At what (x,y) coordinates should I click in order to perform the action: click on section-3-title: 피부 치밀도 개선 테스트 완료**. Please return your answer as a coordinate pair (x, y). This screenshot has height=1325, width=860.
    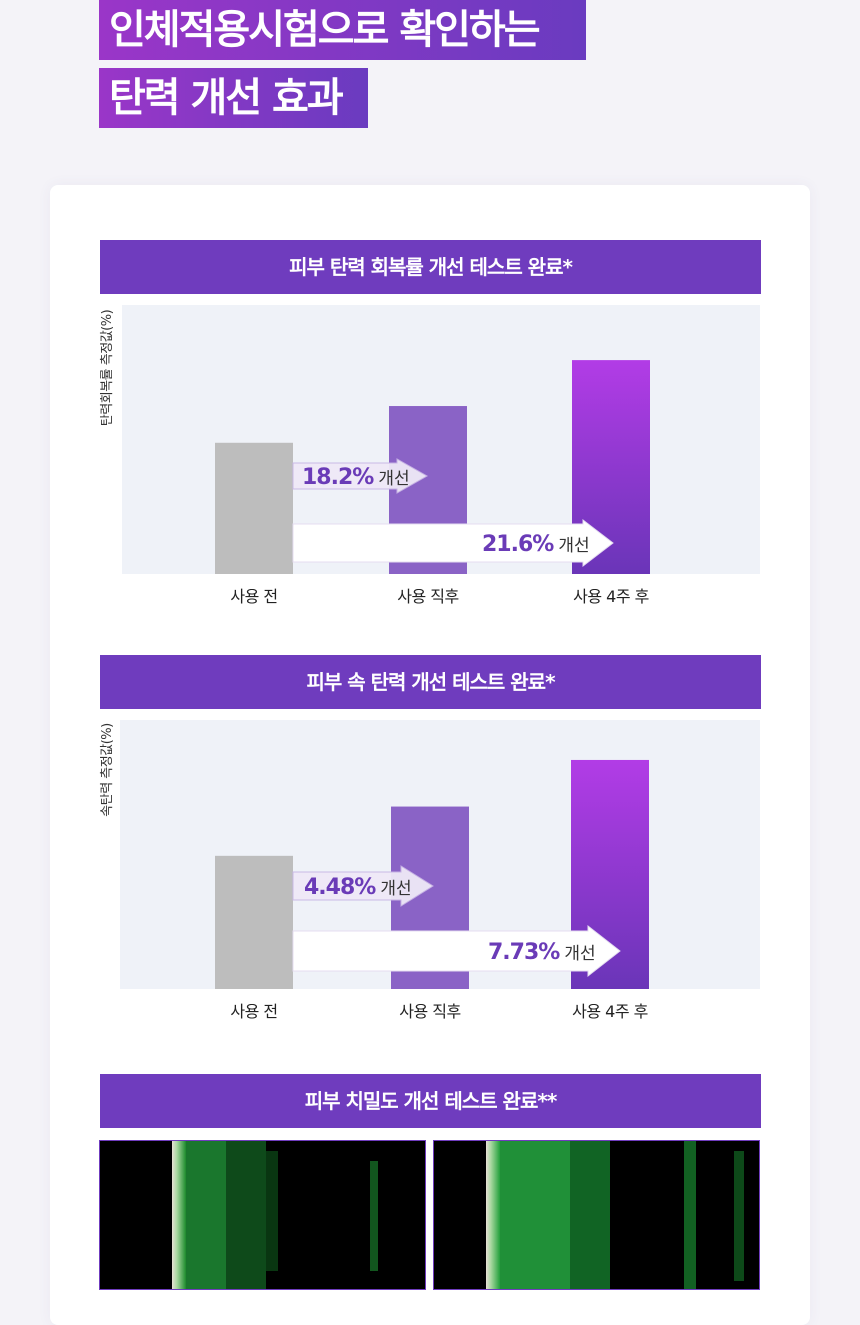
    Looking at the image, I should click on (430, 1101).